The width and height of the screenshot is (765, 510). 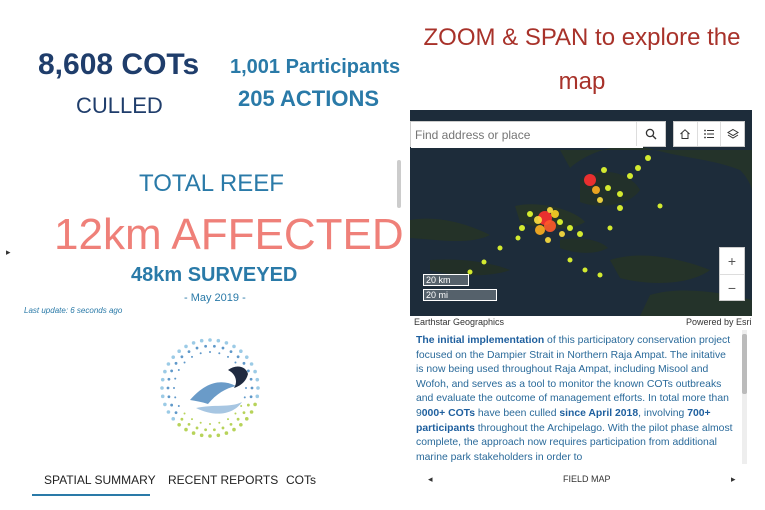 What do you see at coordinates (732, 288) in the screenshot?
I see `zoom-out-button: −` at bounding box center [732, 288].